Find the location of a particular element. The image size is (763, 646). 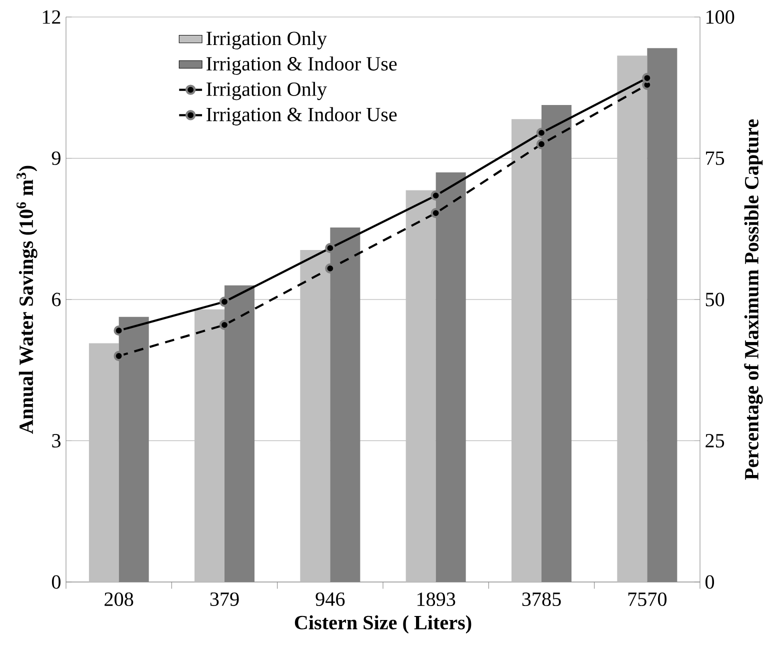

x-tick-label: 379 is located at coordinates (224, 599).